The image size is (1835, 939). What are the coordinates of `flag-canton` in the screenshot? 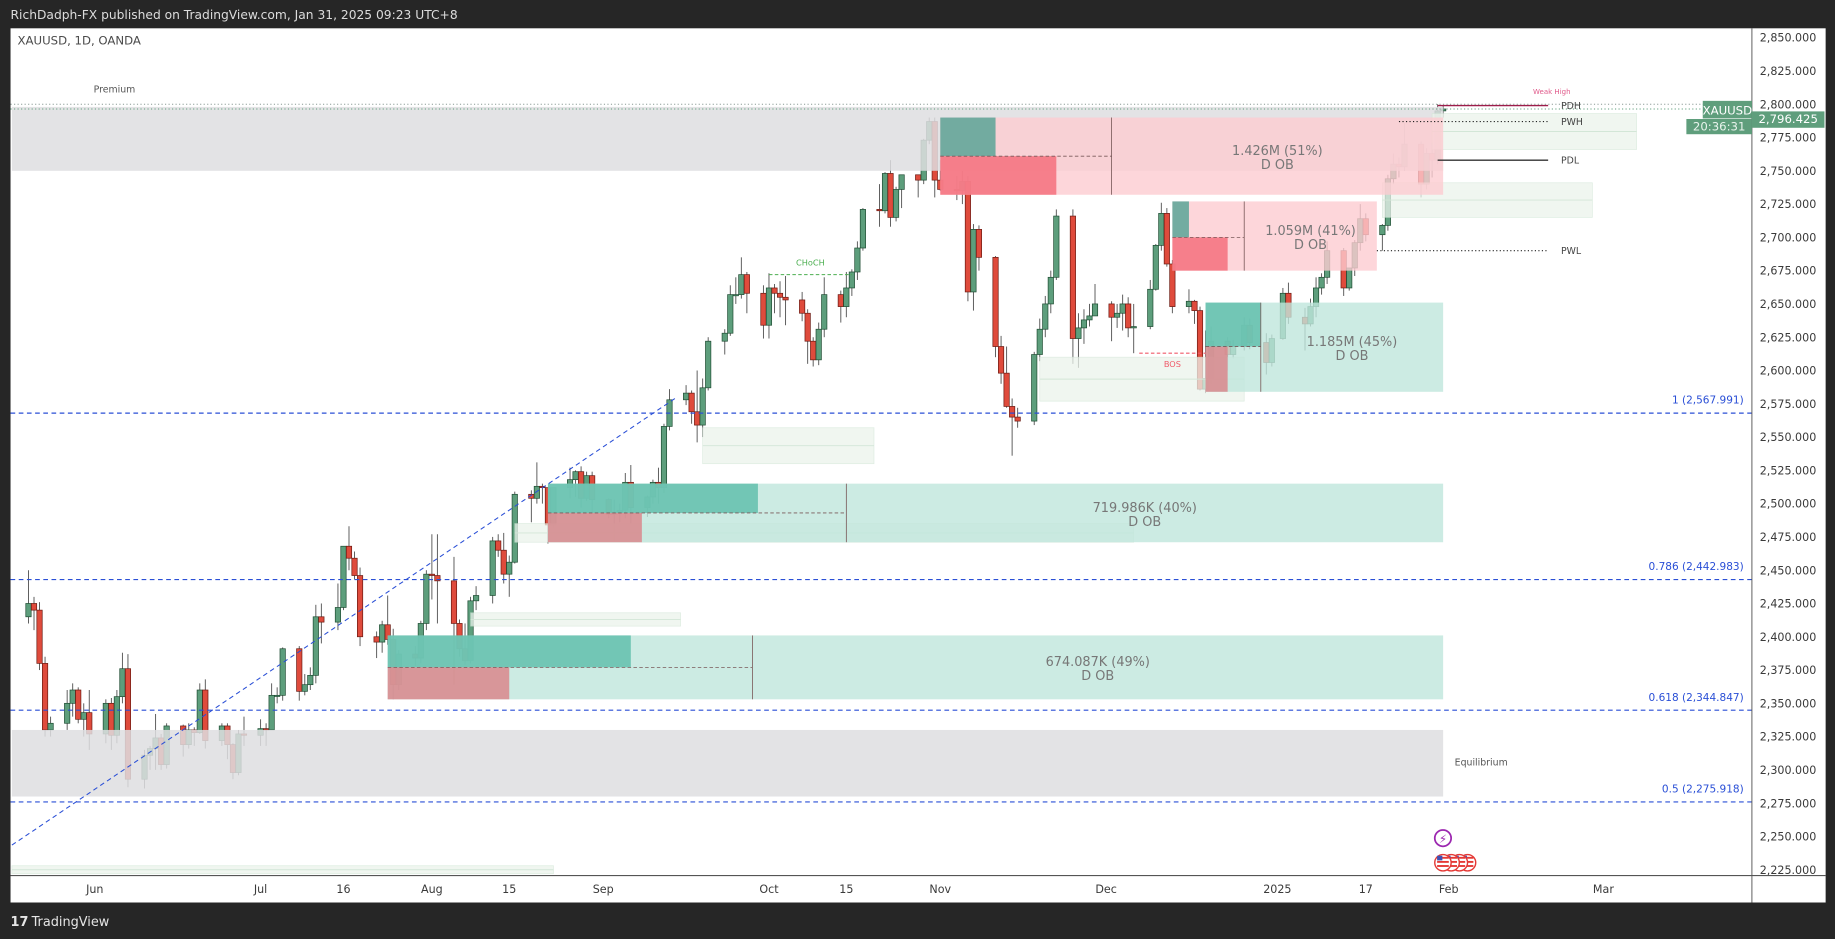 It's located at (1440, 858).